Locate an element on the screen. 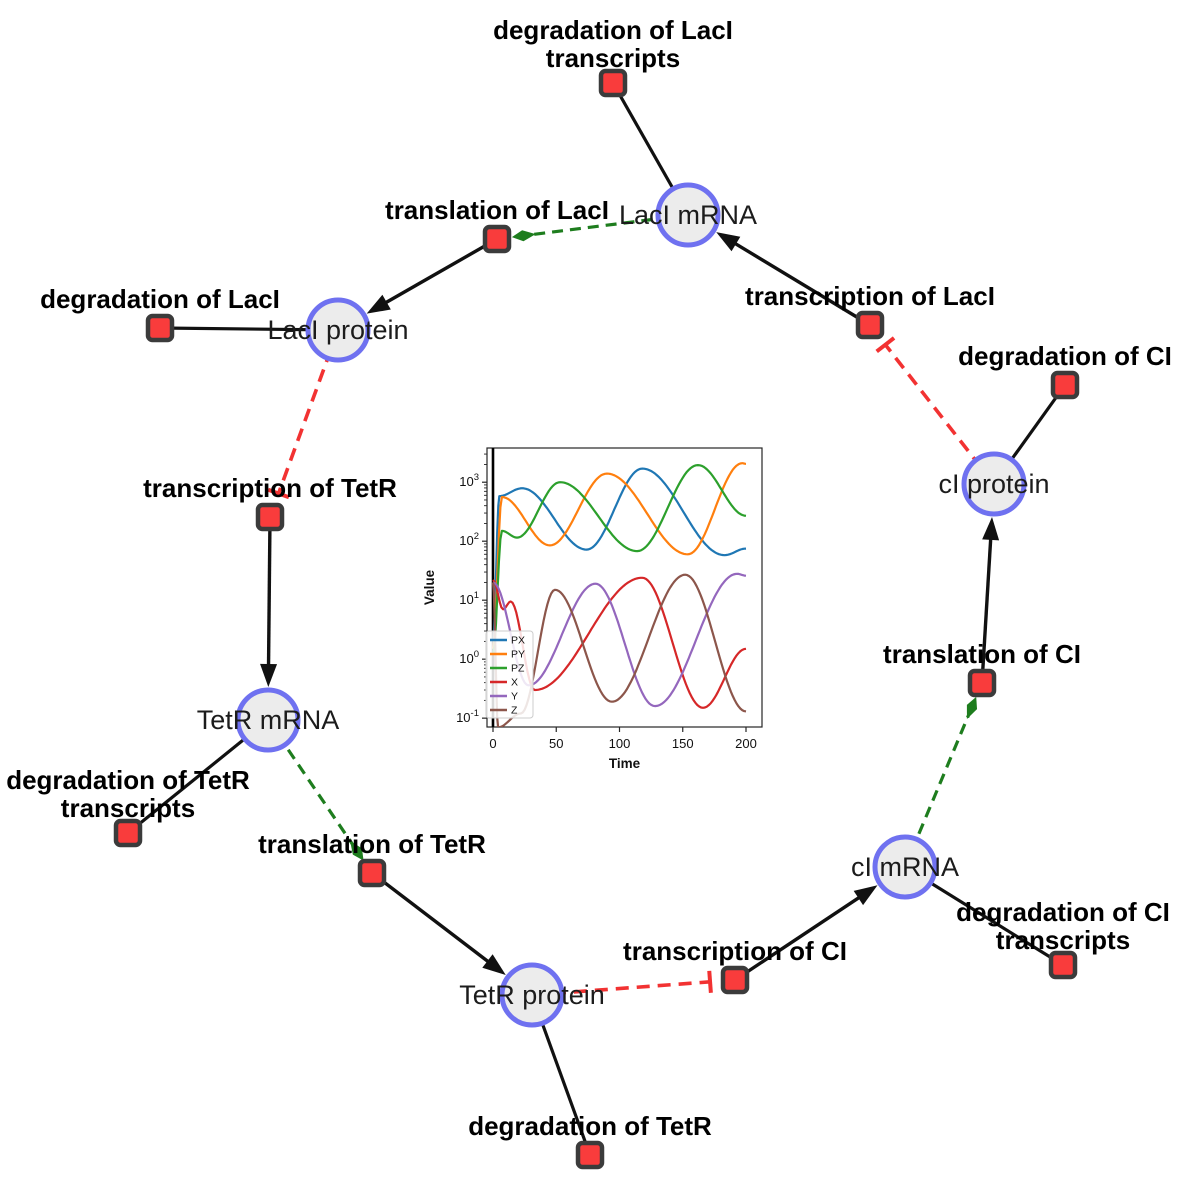 The height and width of the screenshot is (1200, 1189). reaction-node-transl_lacI is located at coordinates (497, 239).